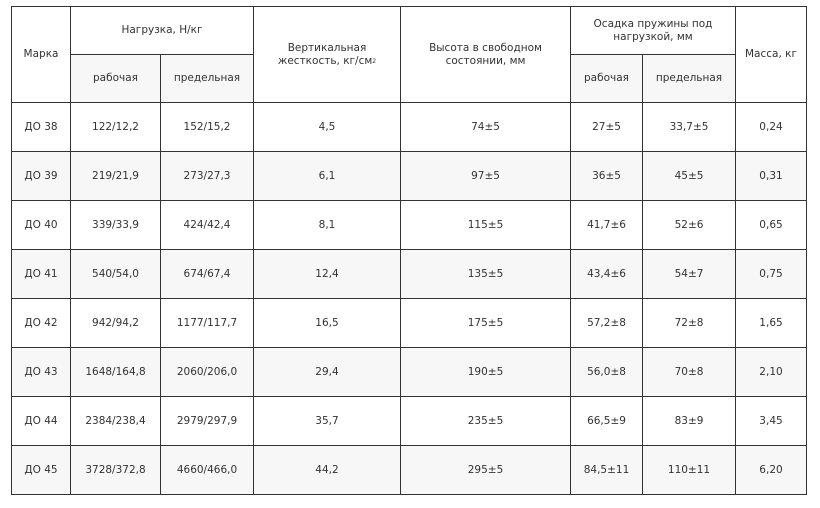  Describe the element at coordinates (771, 421) in the screenshot. I see `cell-mass: 3,45` at that location.